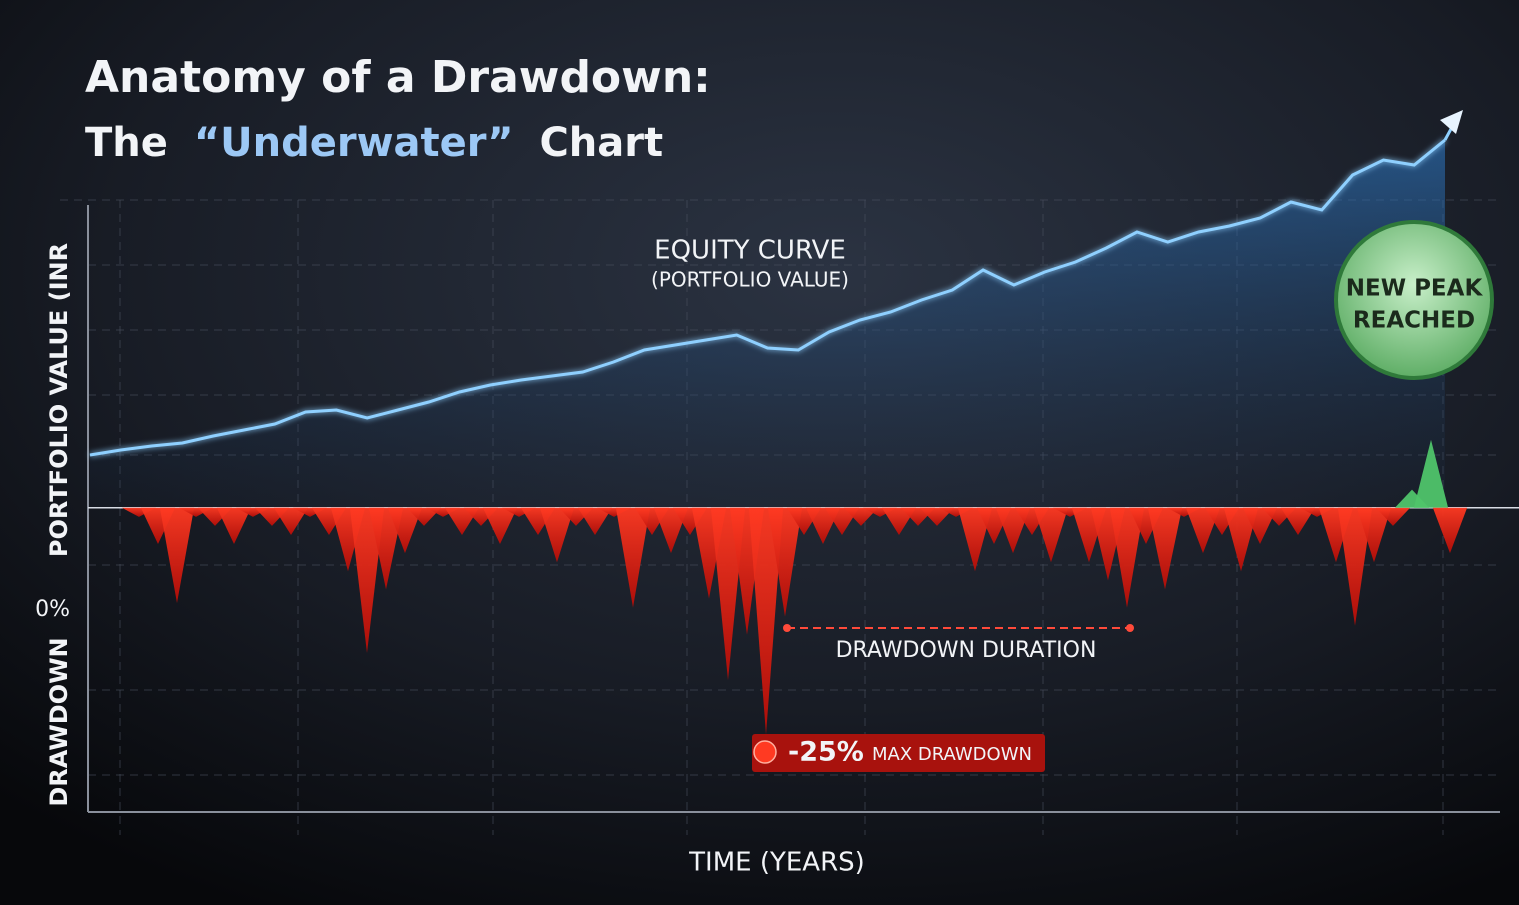  I want to click on label-box, so click(898, 753).